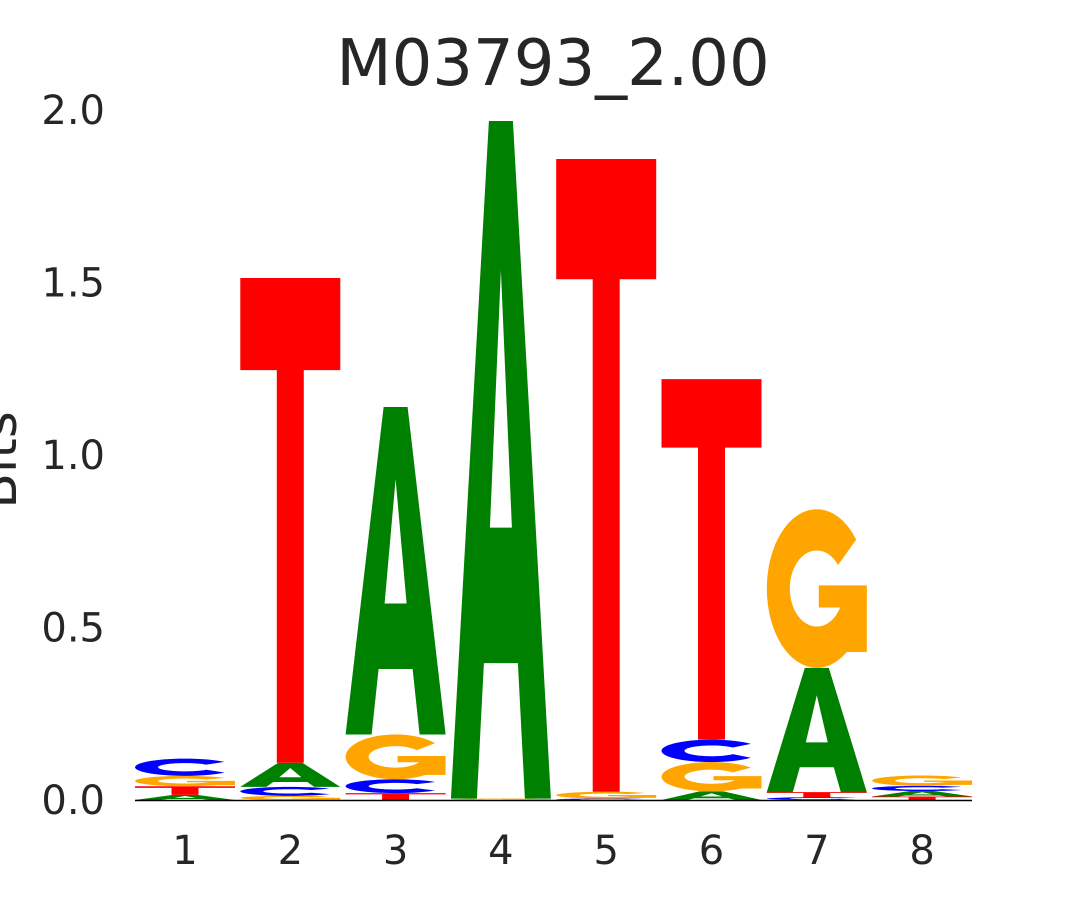 This screenshot has width=1080, height=900. What do you see at coordinates (816, 851) in the screenshot?
I see `x-tick-label: 7` at bounding box center [816, 851].